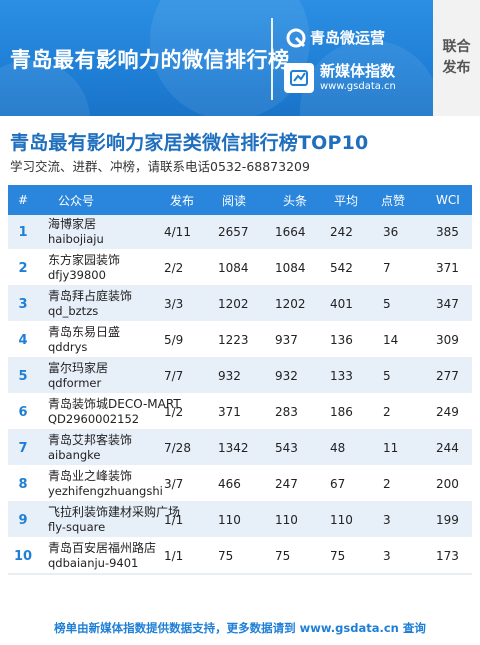 The image size is (480, 645). Describe the element at coordinates (174, 376) in the screenshot. I see `publish-cell: 7/7` at that location.